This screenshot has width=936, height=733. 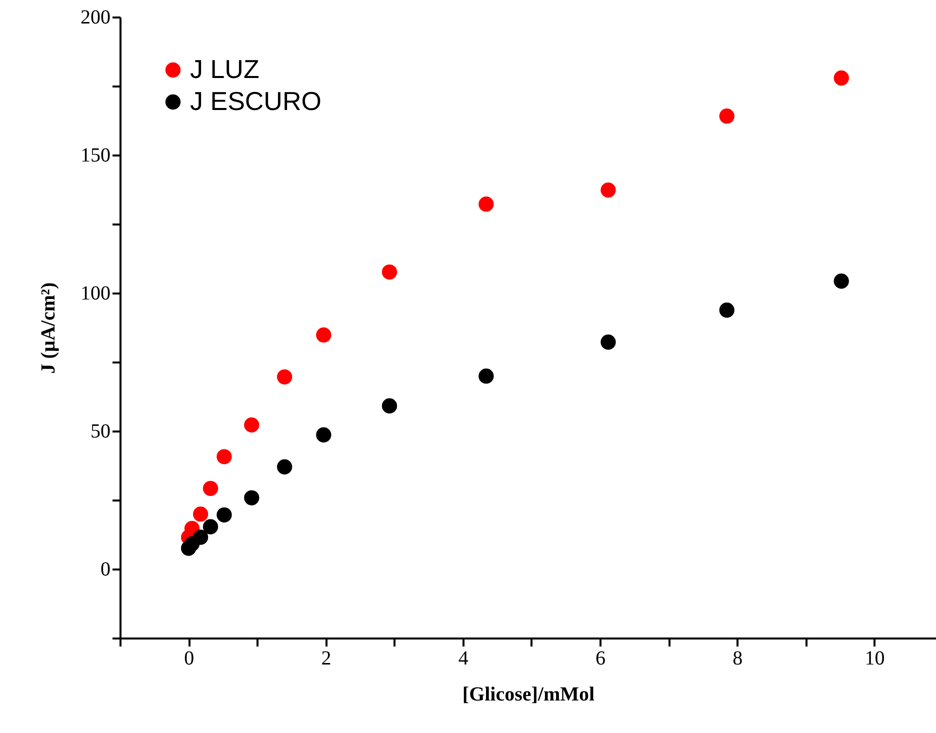 I want to click on x-tick-label: 2, so click(x=326, y=659).